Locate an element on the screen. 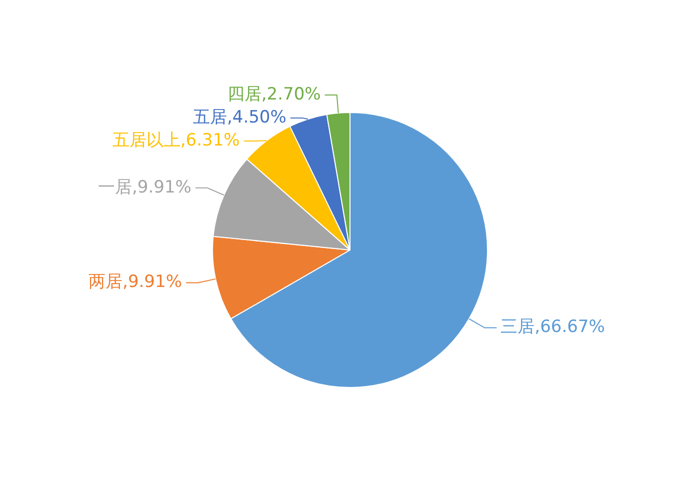  slice-label: 五居,4.50% is located at coordinates (239, 117).